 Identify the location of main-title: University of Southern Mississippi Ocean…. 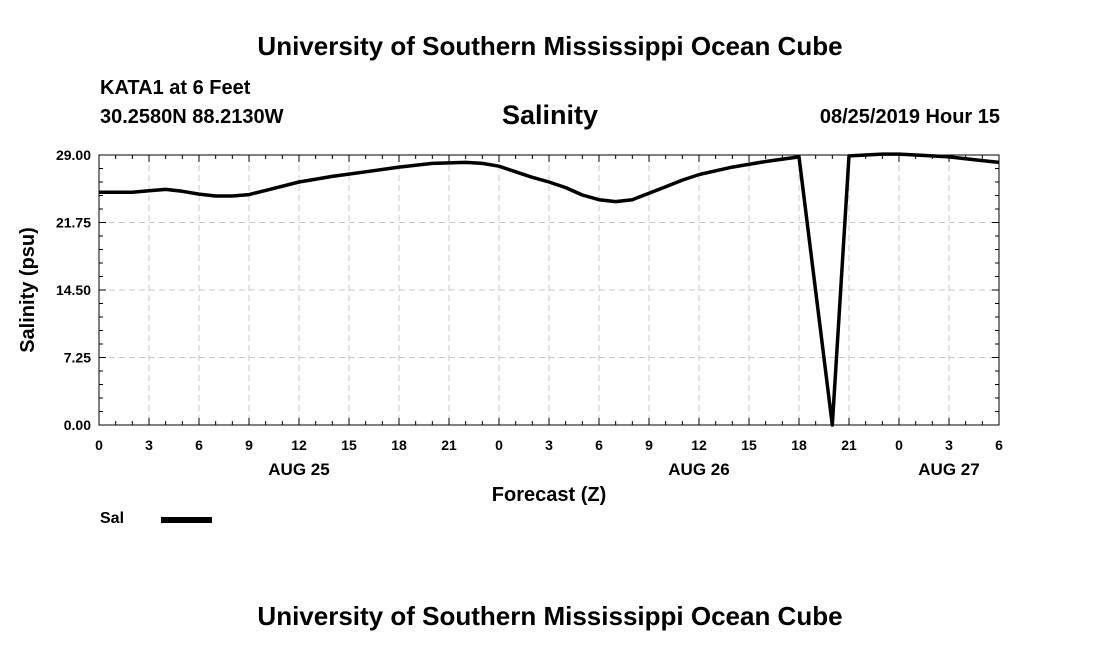
(550, 46).